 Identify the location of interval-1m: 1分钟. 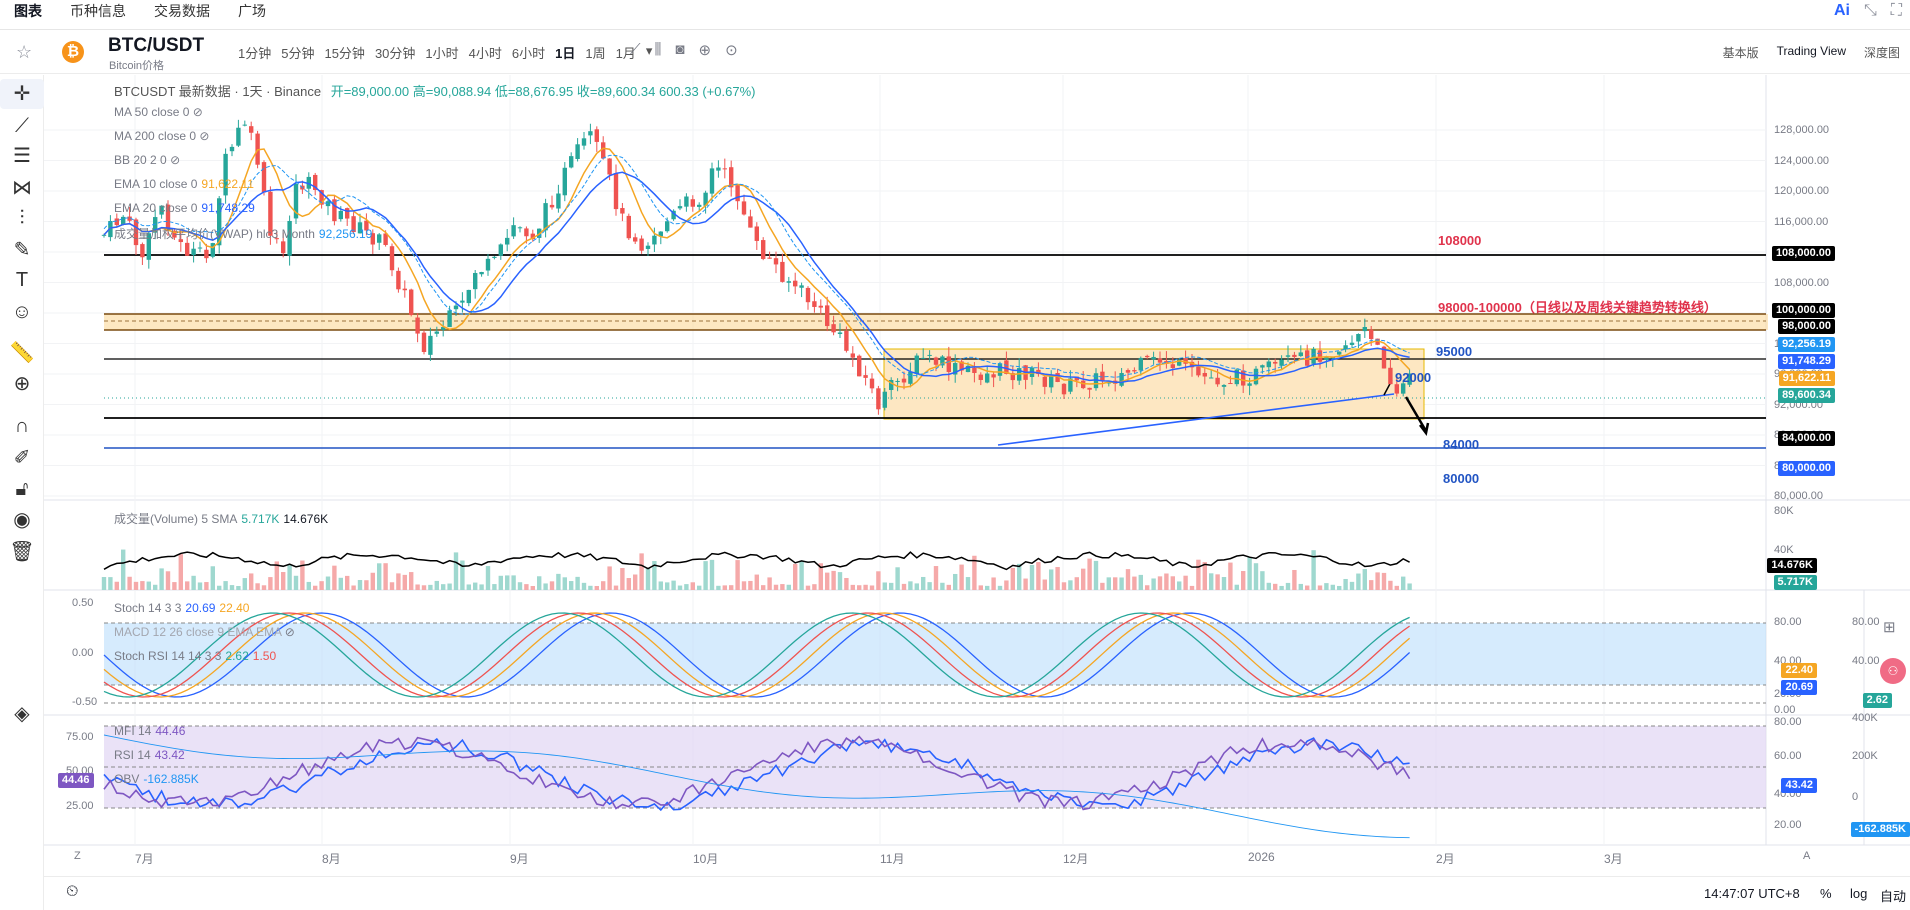
(255, 53).